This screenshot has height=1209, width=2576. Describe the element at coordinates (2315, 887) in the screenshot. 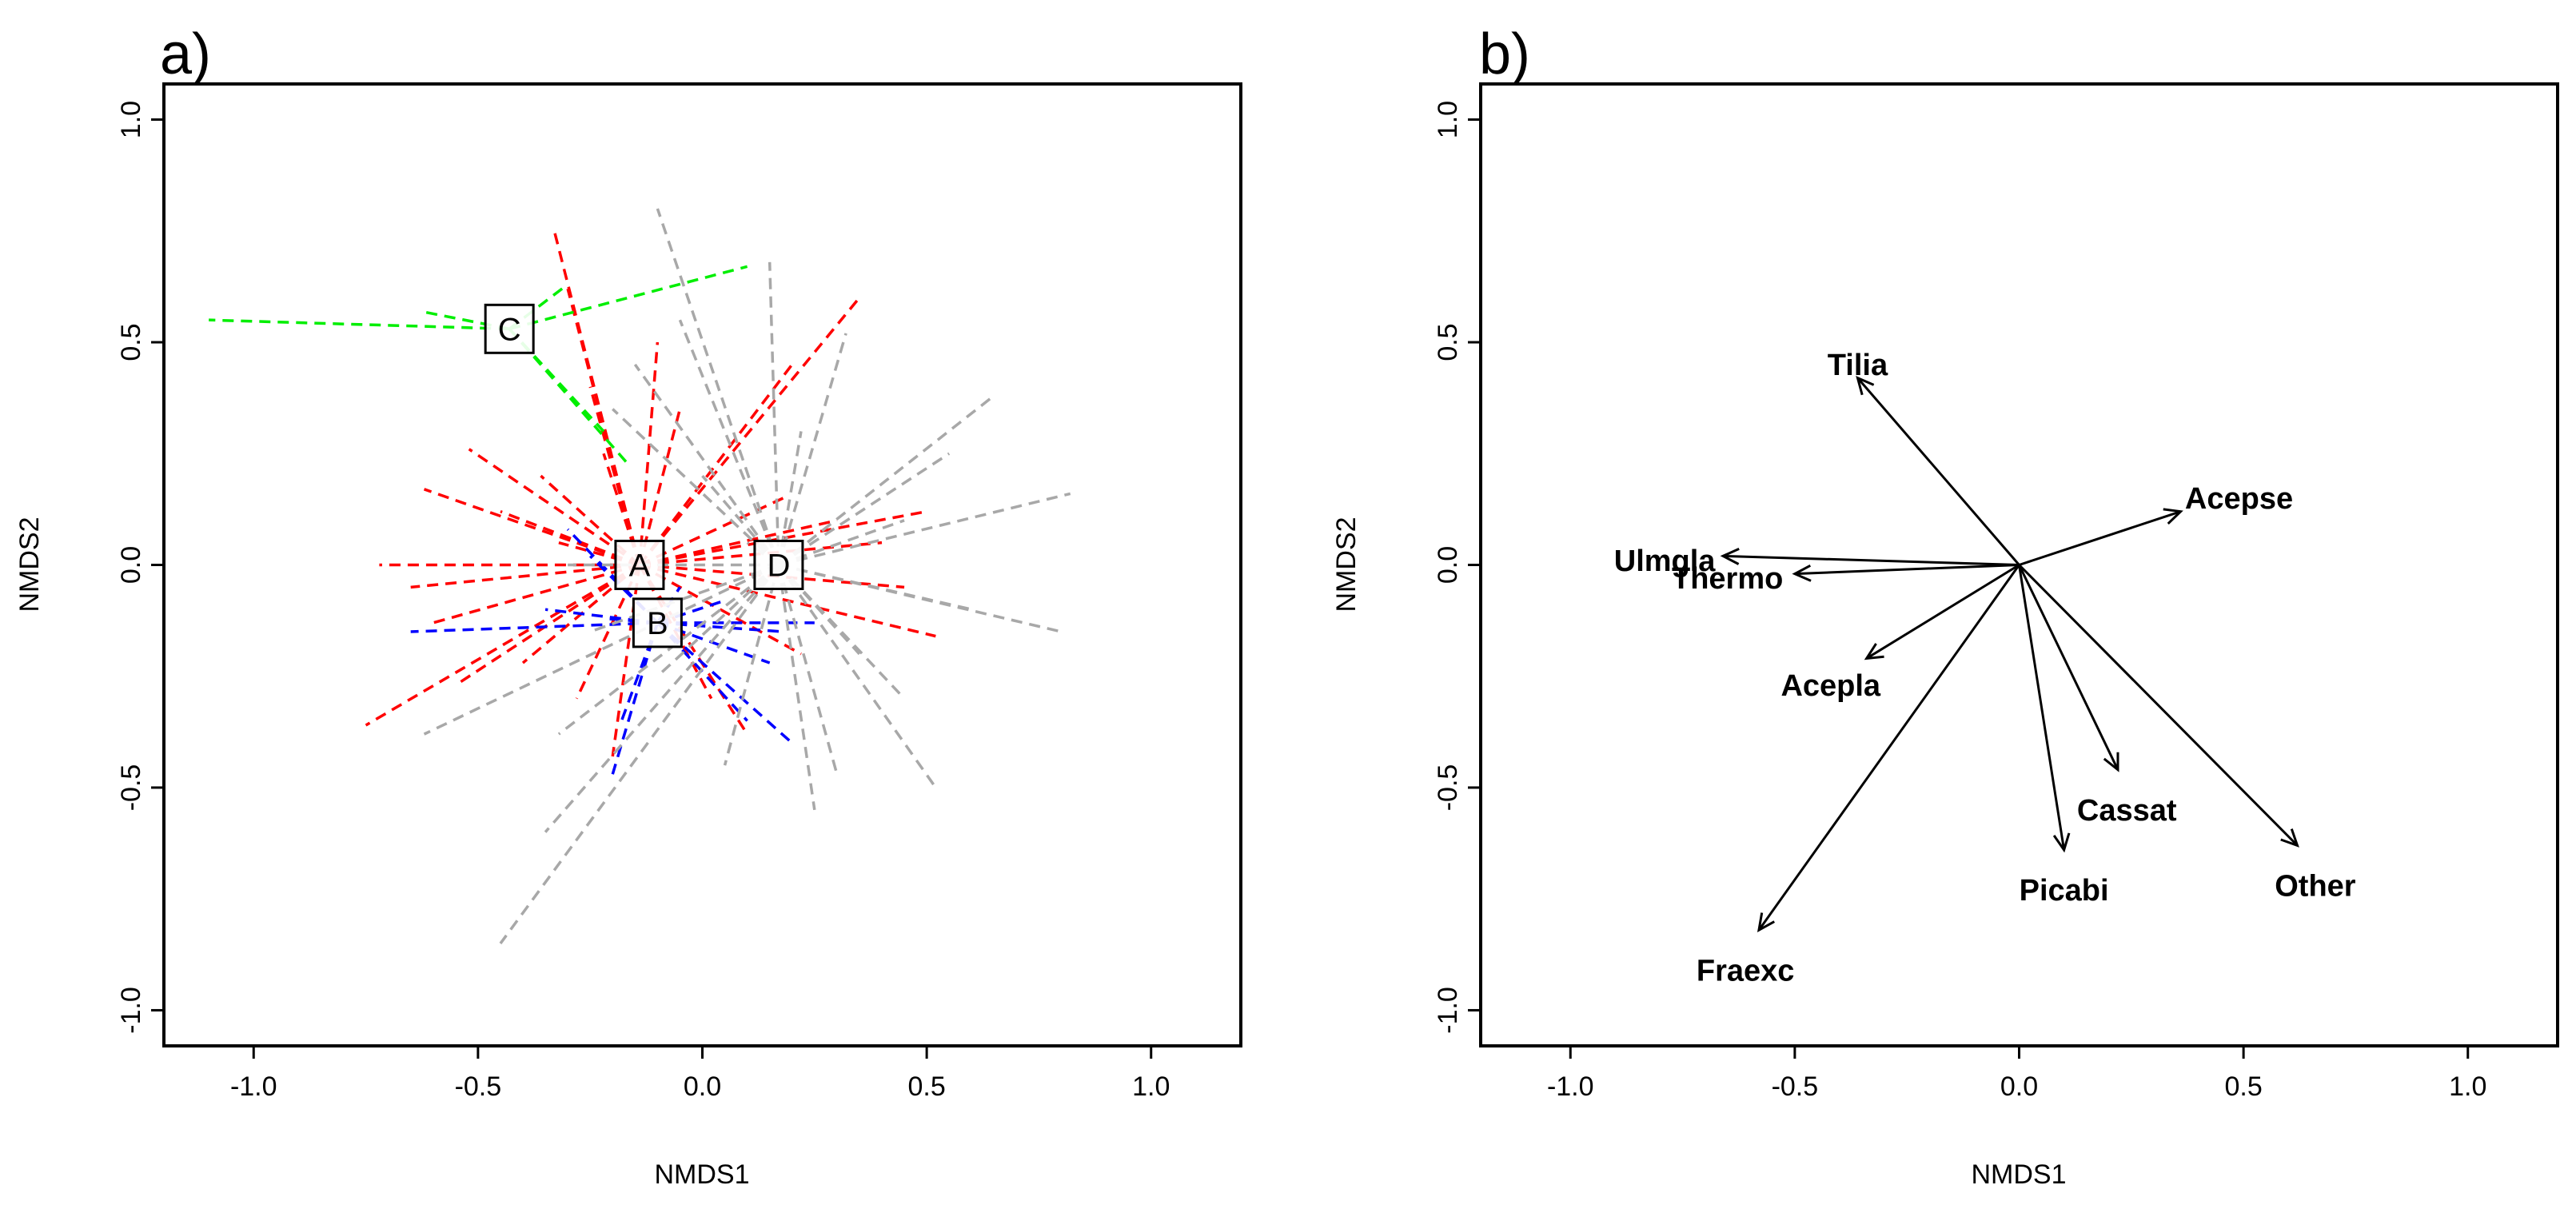

I see `vector-label-other: Other` at that location.